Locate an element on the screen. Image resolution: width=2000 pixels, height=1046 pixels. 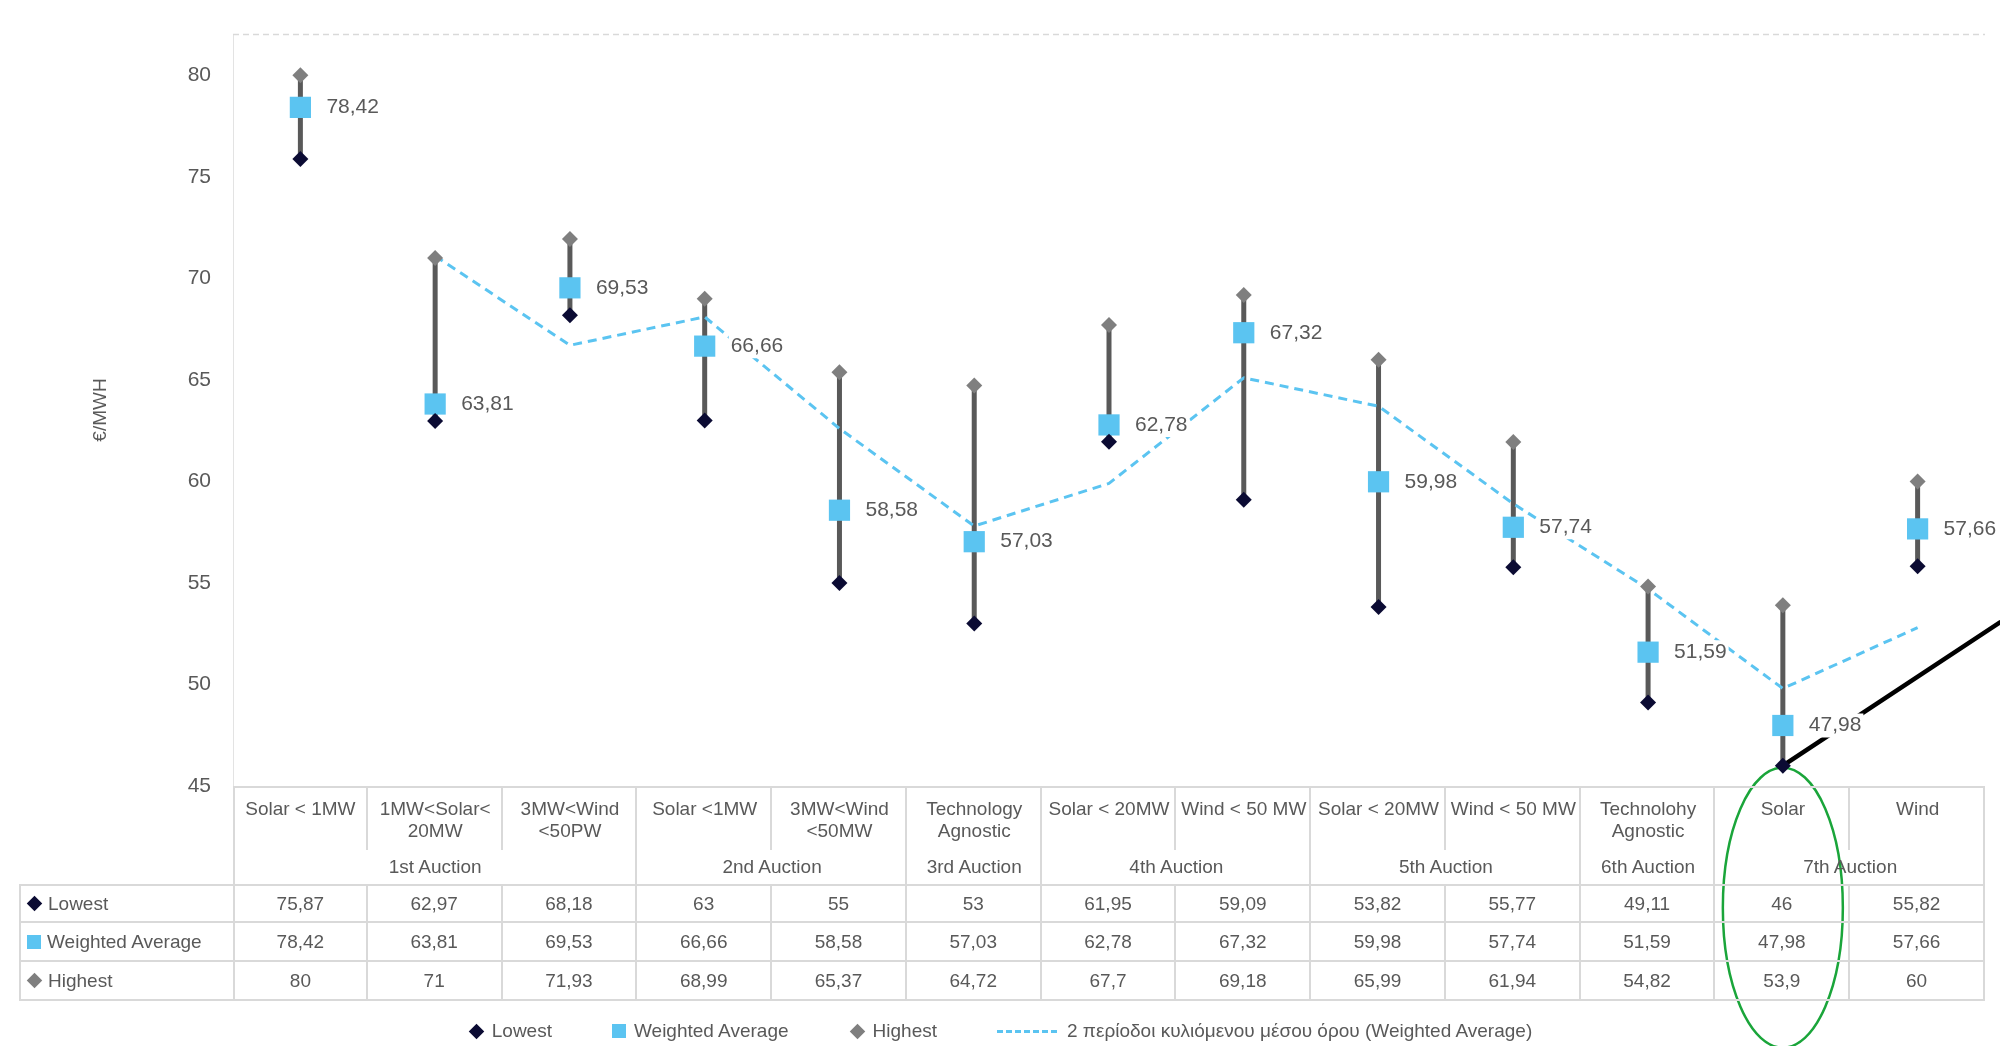
text: 57,74 is located at coordinates (1565, 526).